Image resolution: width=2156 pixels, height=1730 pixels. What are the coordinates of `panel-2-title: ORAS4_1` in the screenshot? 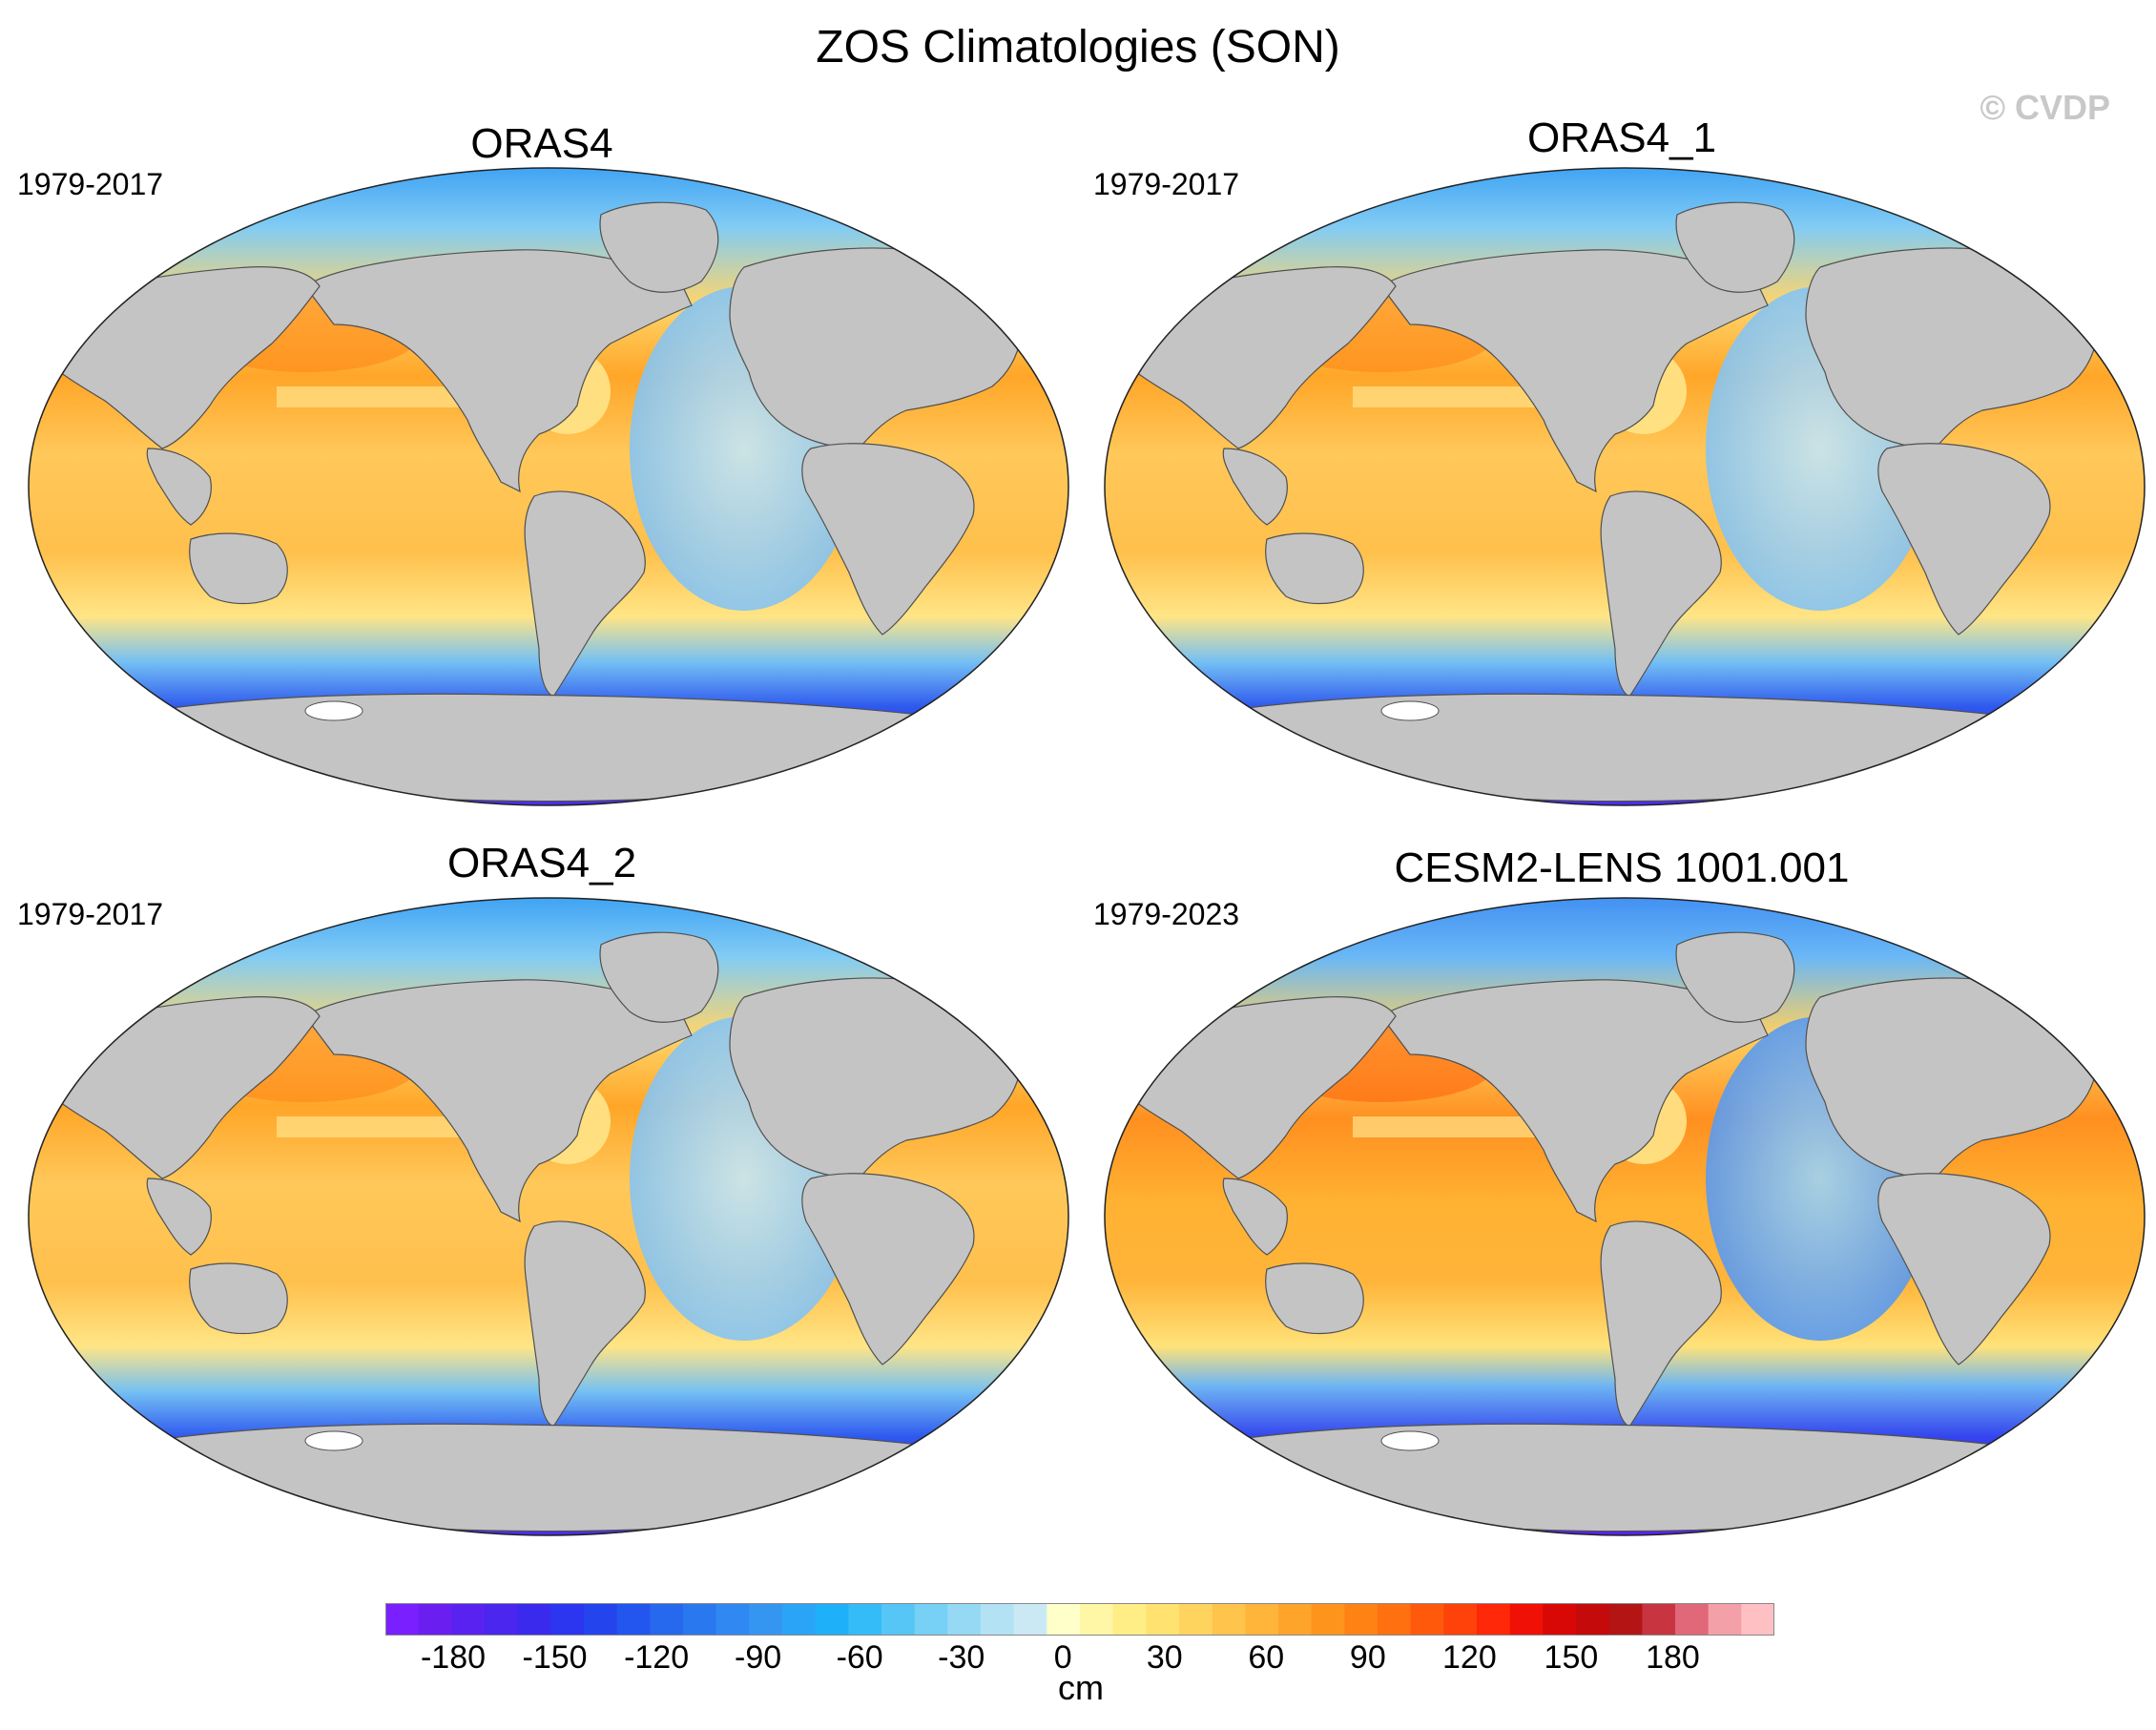 It's located at (1621, 138).